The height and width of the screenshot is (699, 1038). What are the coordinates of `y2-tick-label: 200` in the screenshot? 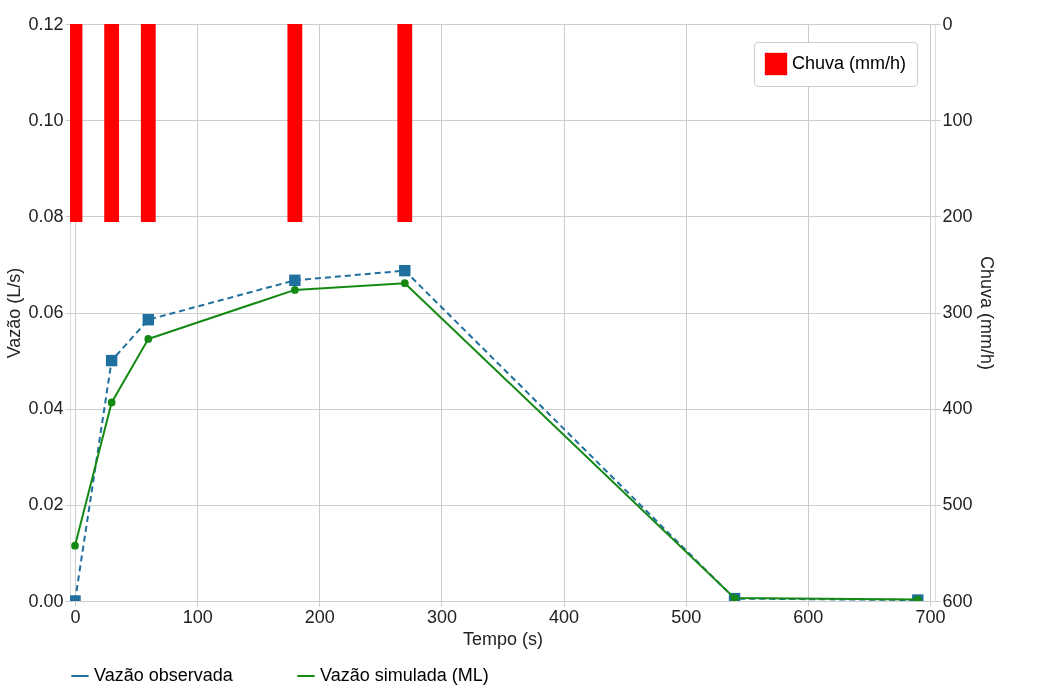 It's located at (957, 215).